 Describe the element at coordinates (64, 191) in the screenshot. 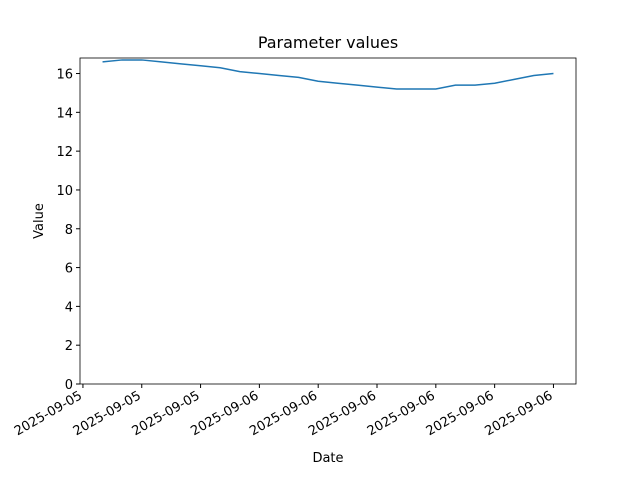

I see `y-tick-label: 10` at that location.